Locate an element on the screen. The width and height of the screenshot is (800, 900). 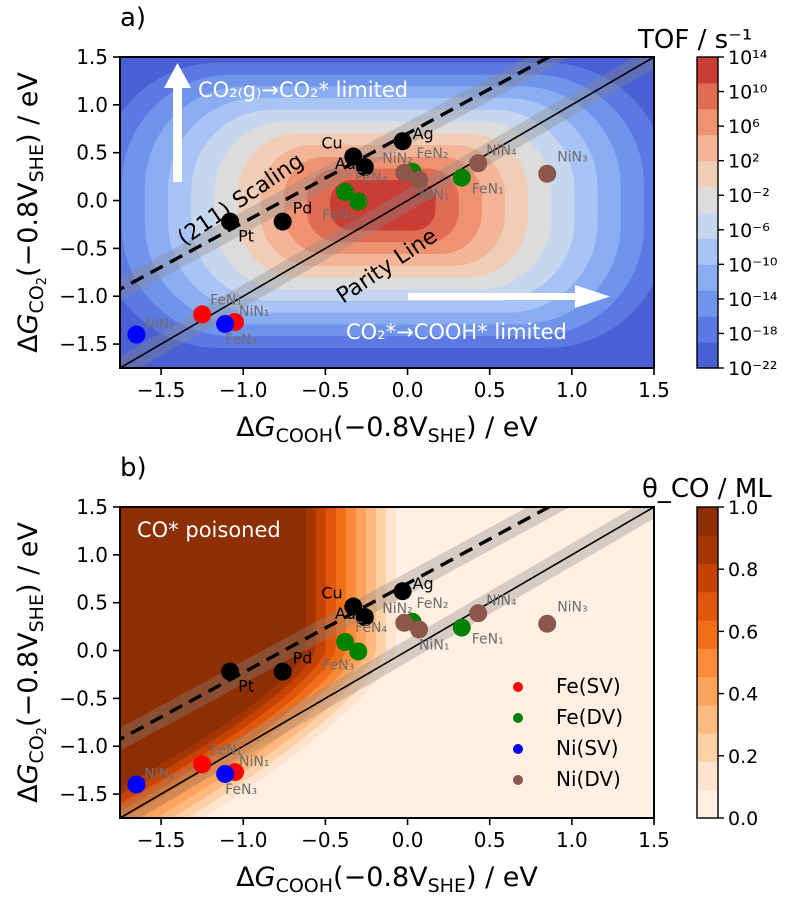
panel-b-label: b) is located at coordinates (133, 468).